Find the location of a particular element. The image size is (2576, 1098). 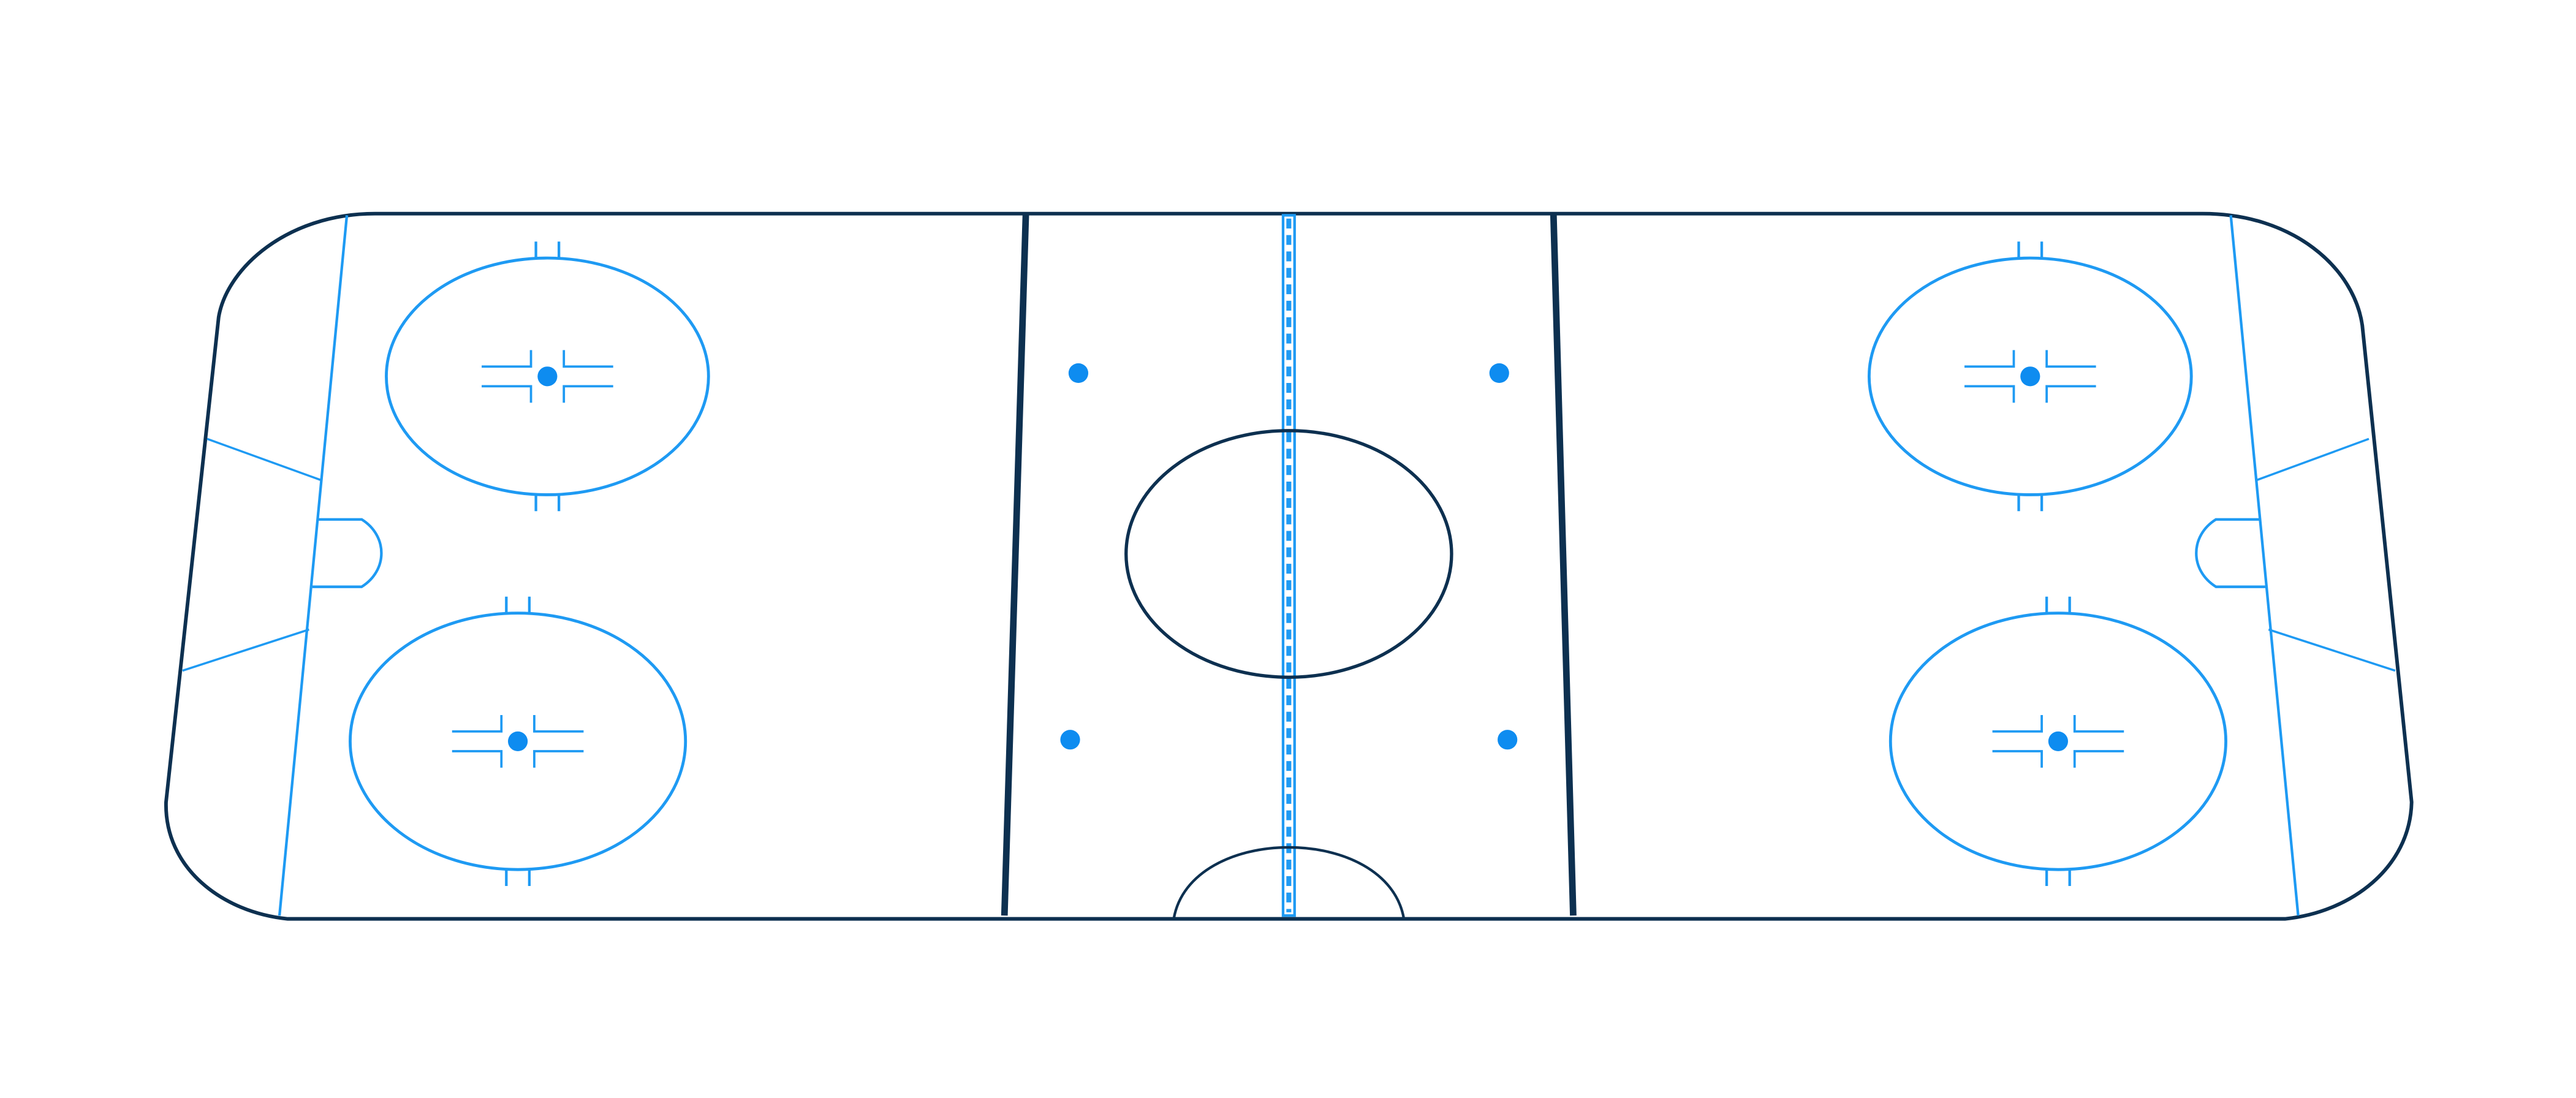

left-goal-line is located at coordinates (313, 565).